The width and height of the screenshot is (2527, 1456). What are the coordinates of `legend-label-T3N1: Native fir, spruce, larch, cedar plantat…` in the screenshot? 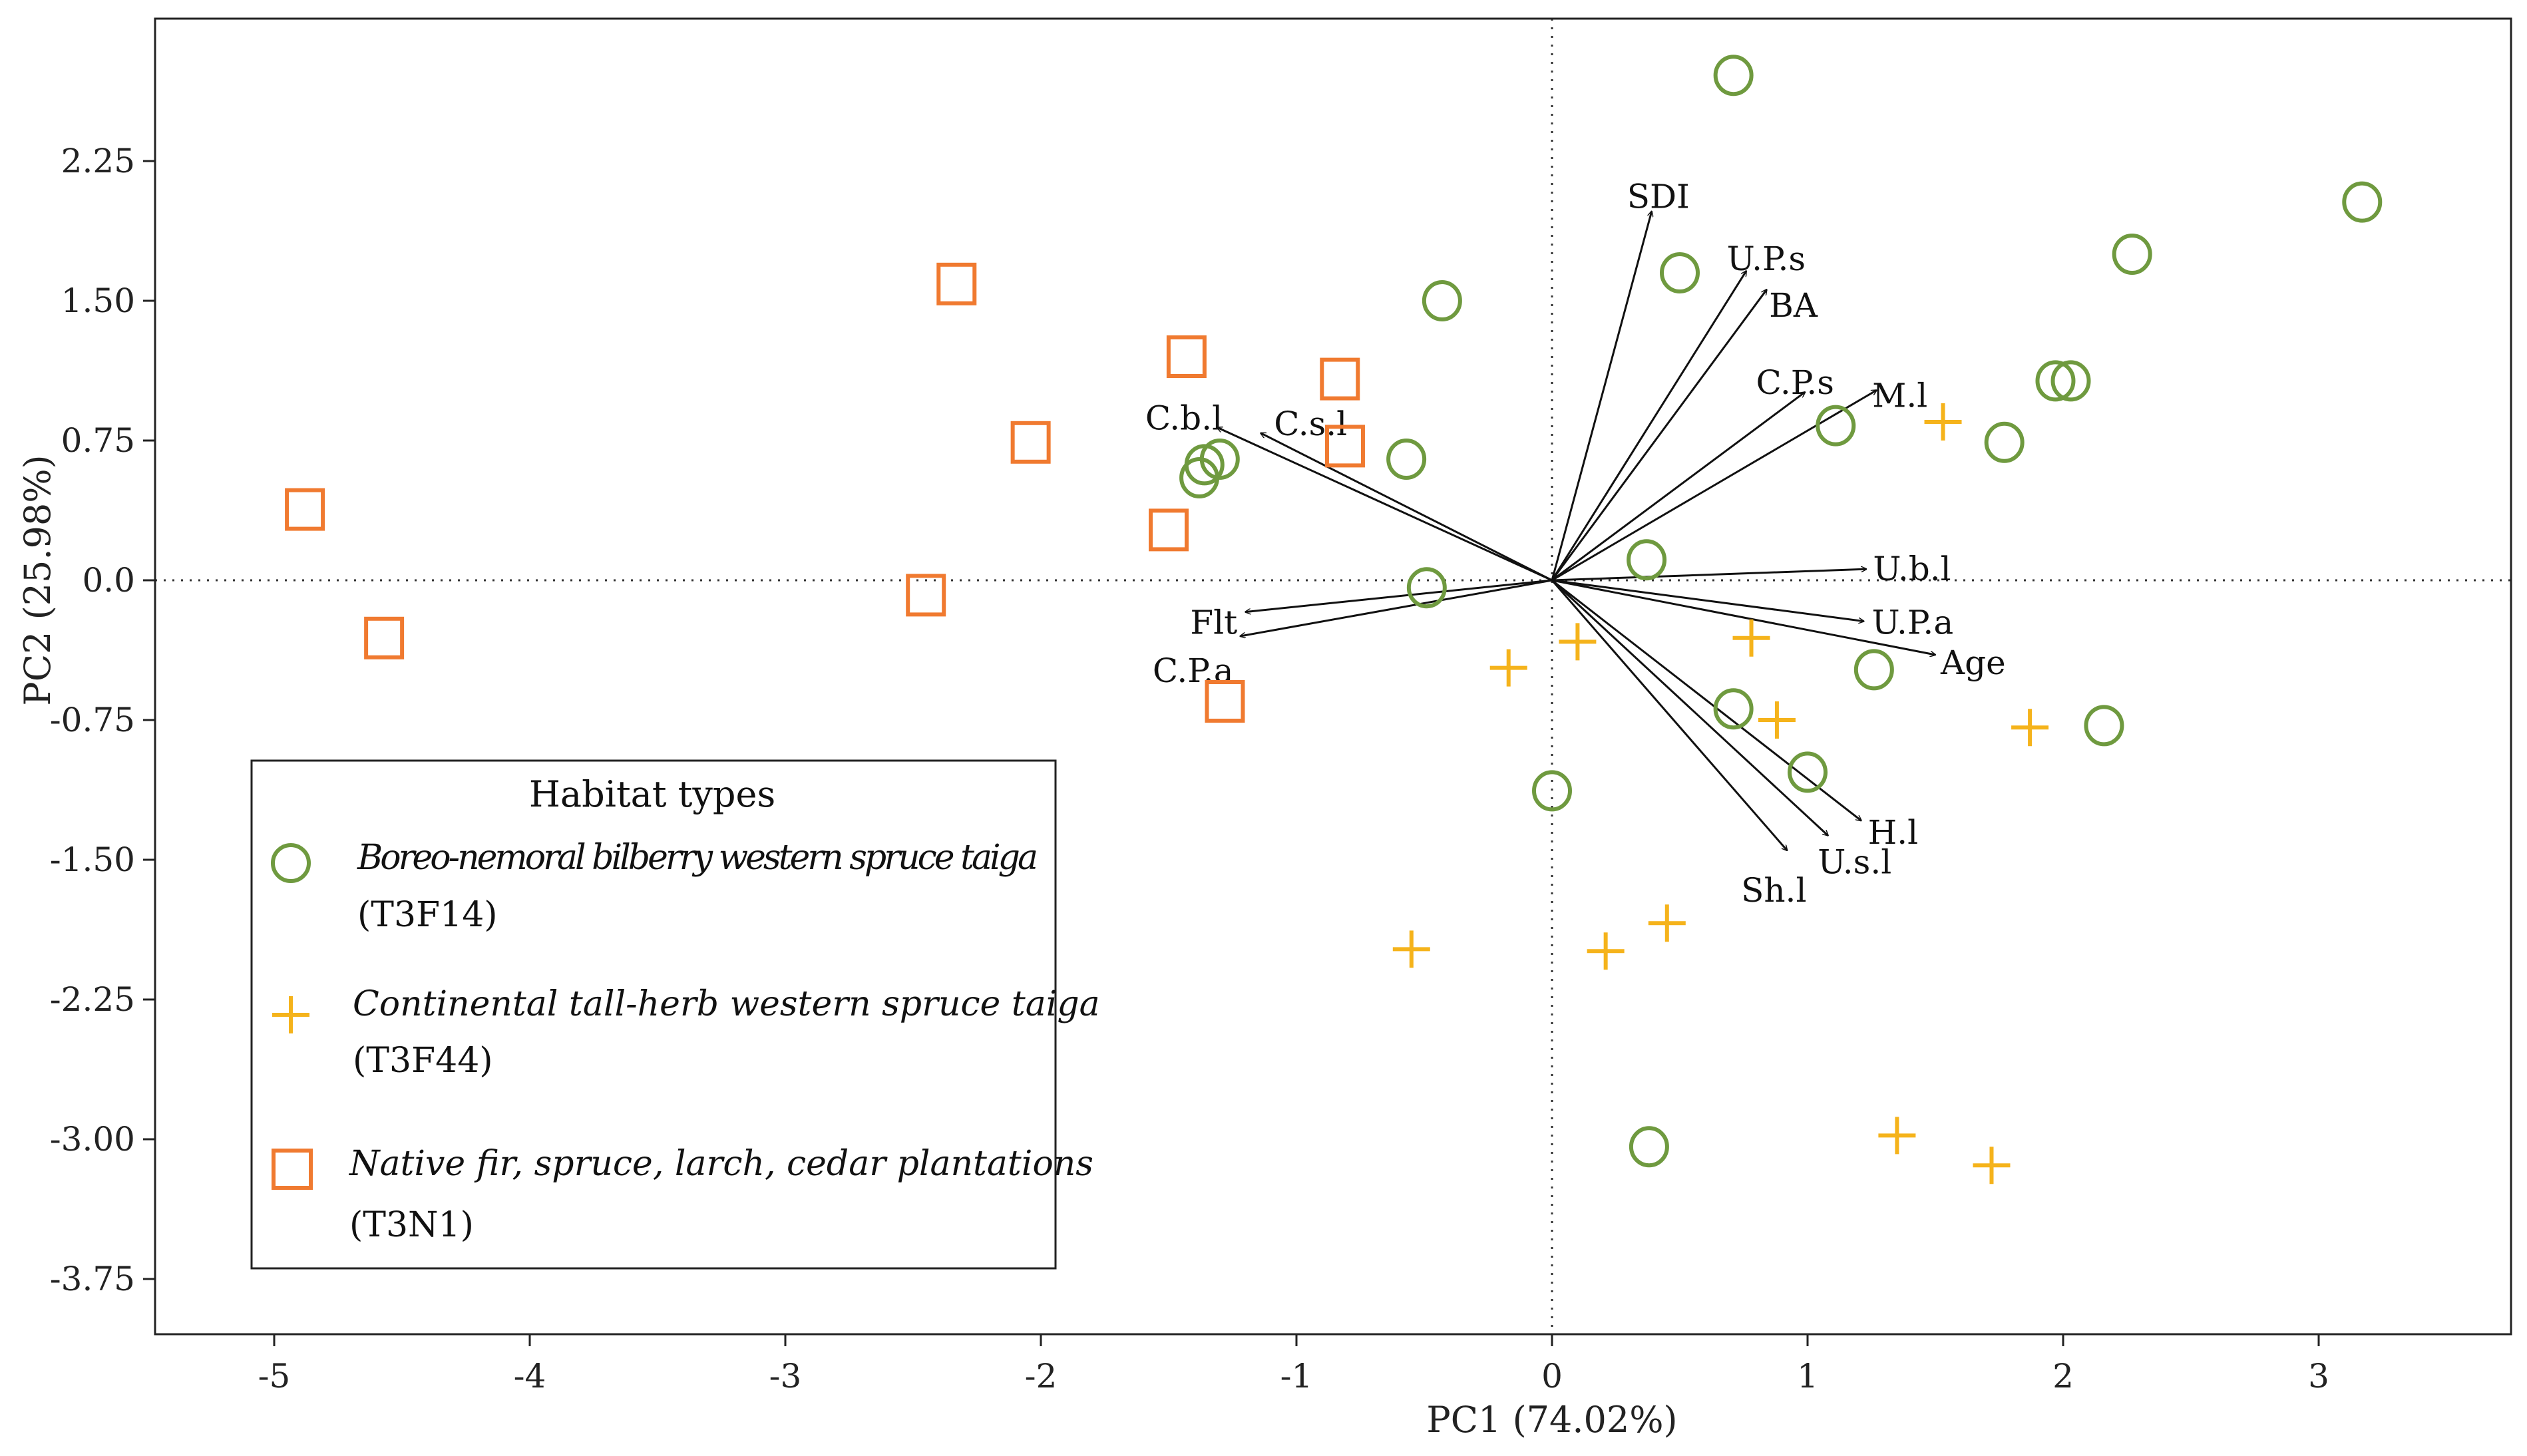 It's located at (720, 1164).